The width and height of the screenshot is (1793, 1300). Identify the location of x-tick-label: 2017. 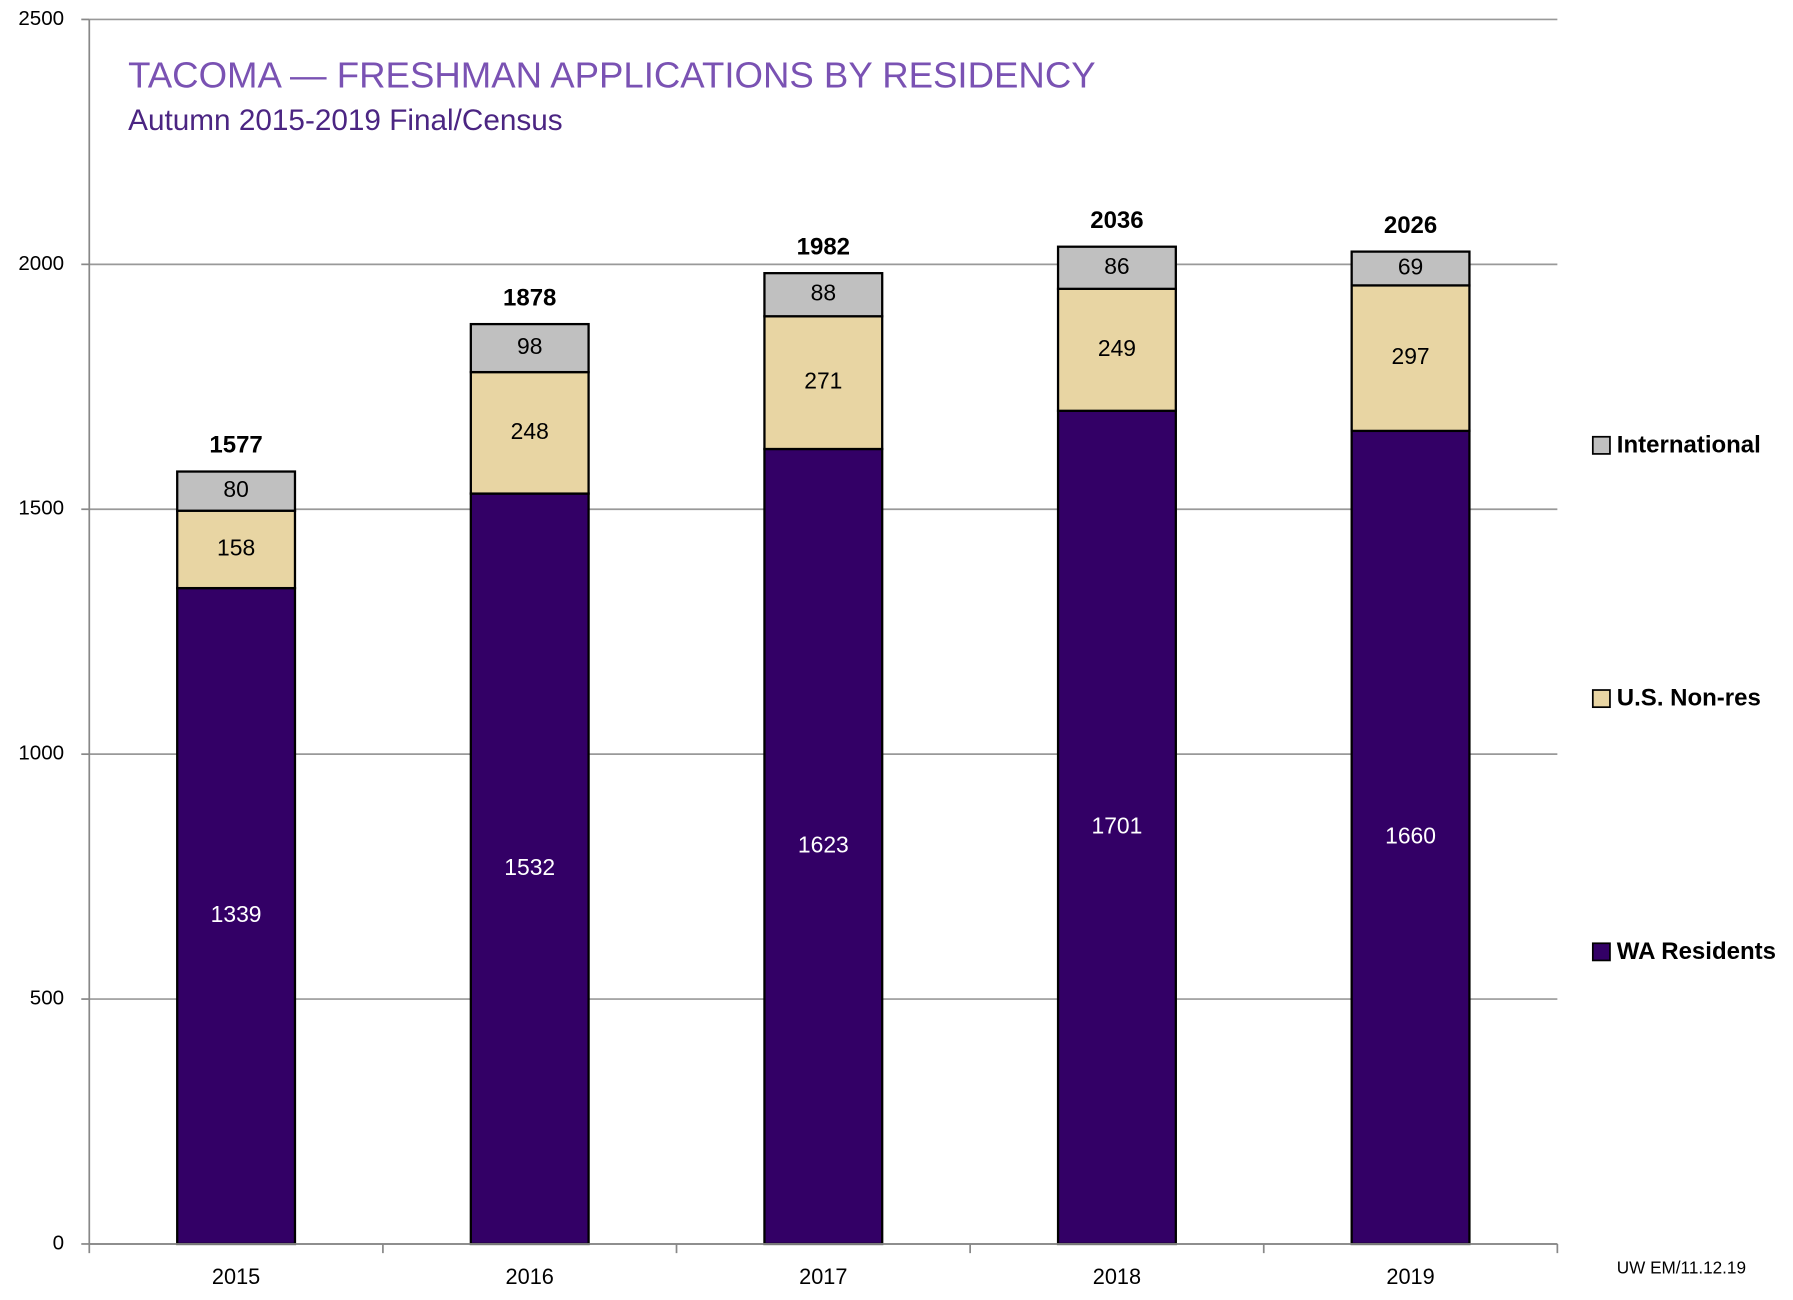
(823, 1276).